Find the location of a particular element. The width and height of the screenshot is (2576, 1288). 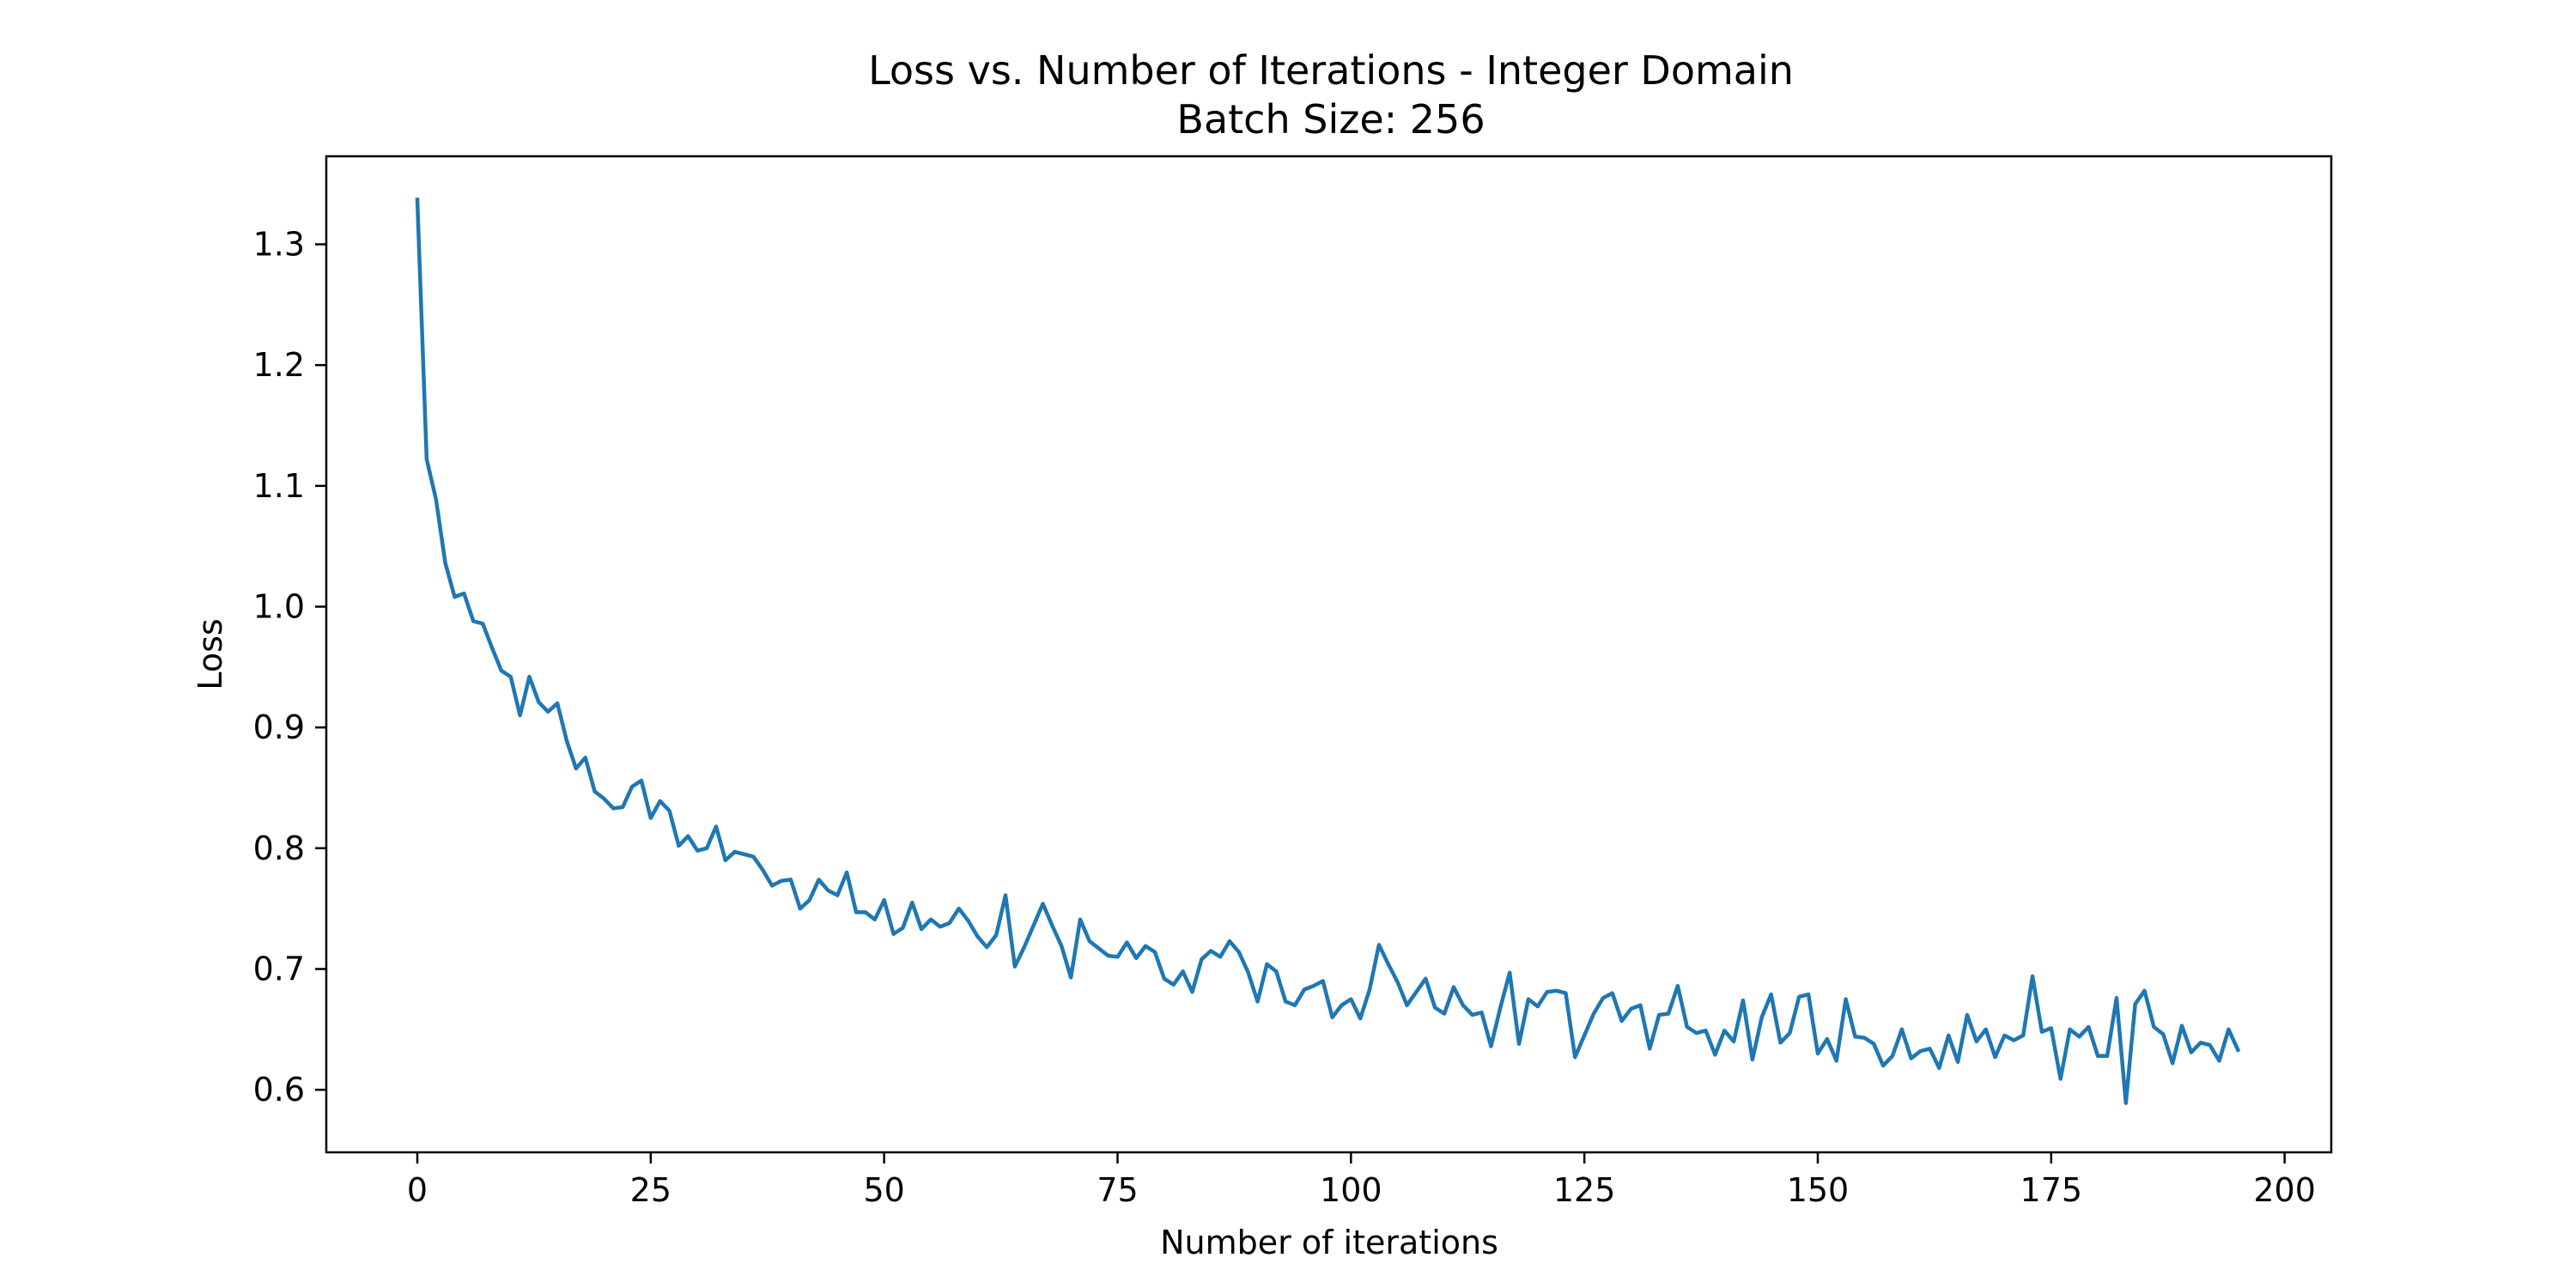

x-axis-label: Number of iterations is located at coordinates (1329, 1243).